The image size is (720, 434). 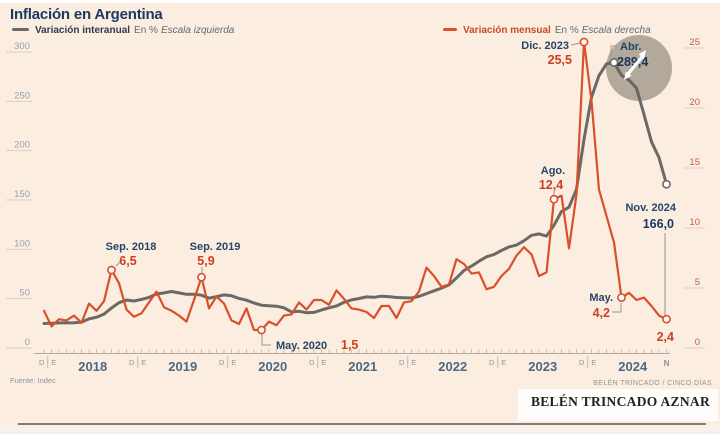 I want to click on svg-text: 5, so click(x=697, y=282).